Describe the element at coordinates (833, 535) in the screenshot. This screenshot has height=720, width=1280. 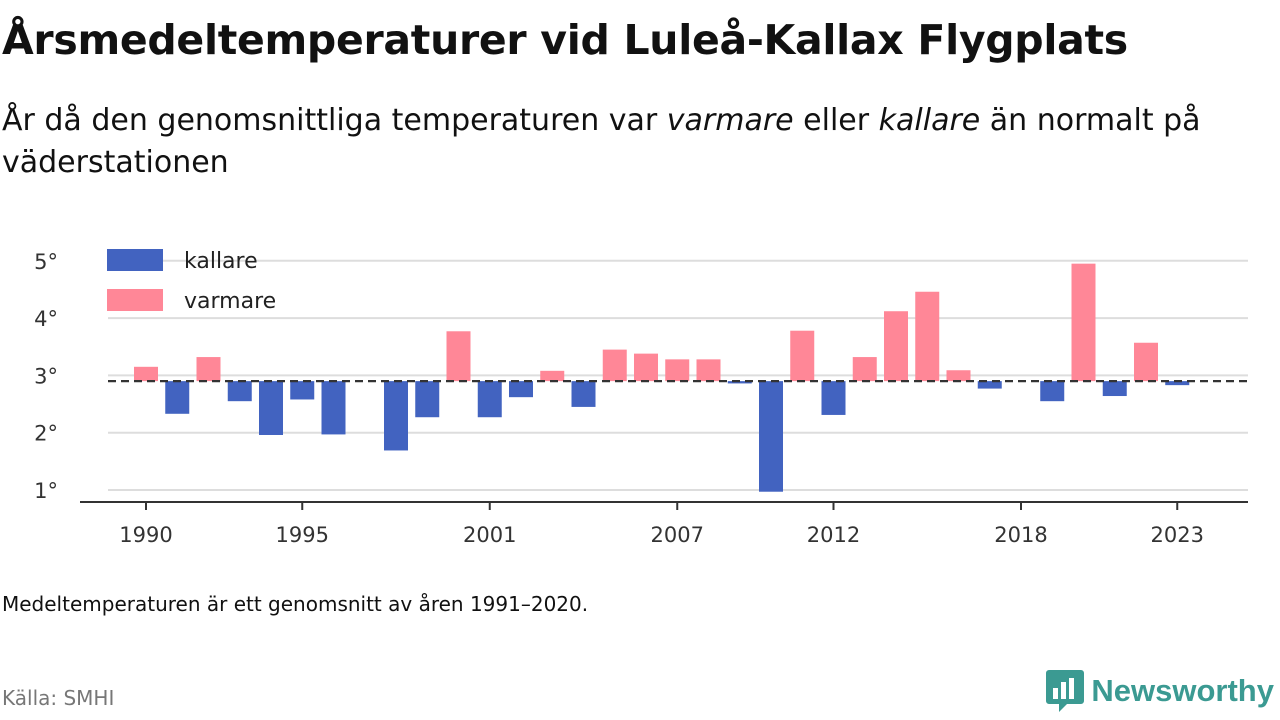
I see `x-tick-label-2012: 2012` at that location.